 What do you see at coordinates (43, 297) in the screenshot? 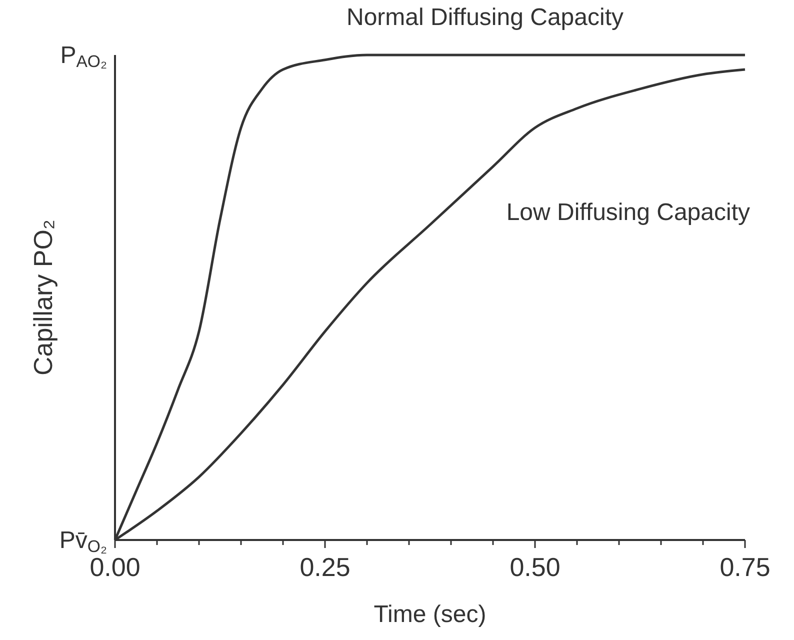
I see `y-axis-title: Capillary PO₂` at bounding box center [43, 297].